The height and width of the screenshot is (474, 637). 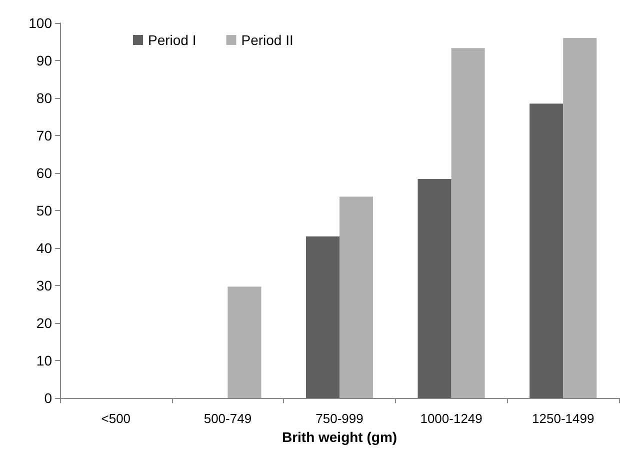 What do you see at coordinates (44, 286) in the screenshot?
I see `y-tick-label: 30` at bounding box center [44, 286].